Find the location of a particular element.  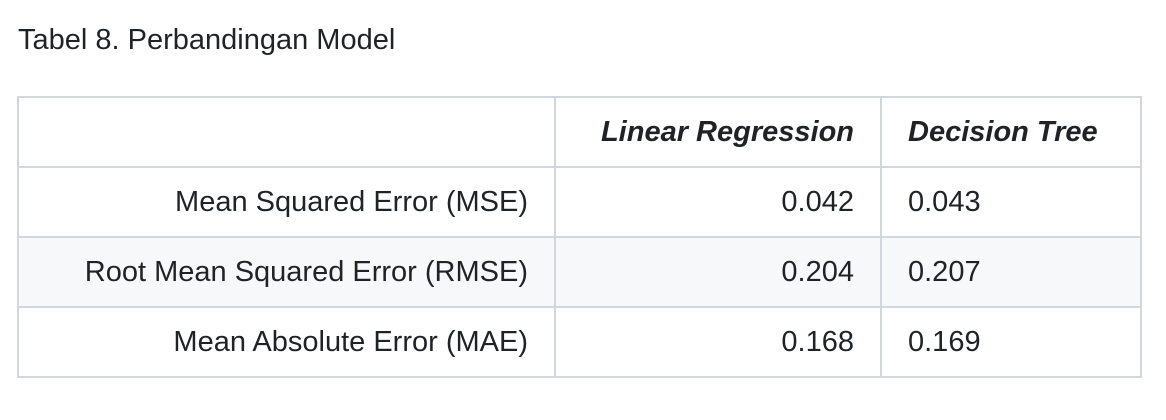

metric-label: Mean Absolute Error (MAE) is located at coordinates (286, 342).